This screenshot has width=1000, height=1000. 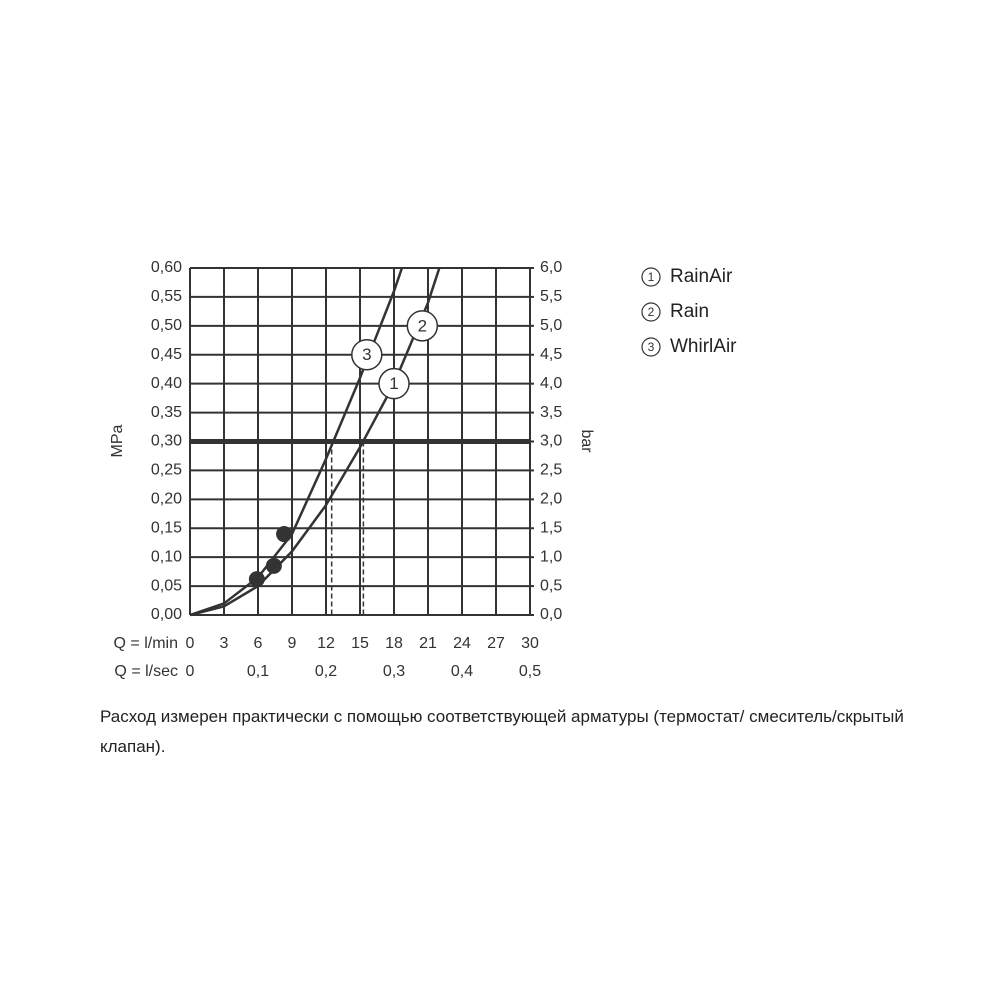 What do you see at coordinates (551, 325) in the screenshot?
I see `y2-tick-label: 5,0` at bounding box center [551, 325].